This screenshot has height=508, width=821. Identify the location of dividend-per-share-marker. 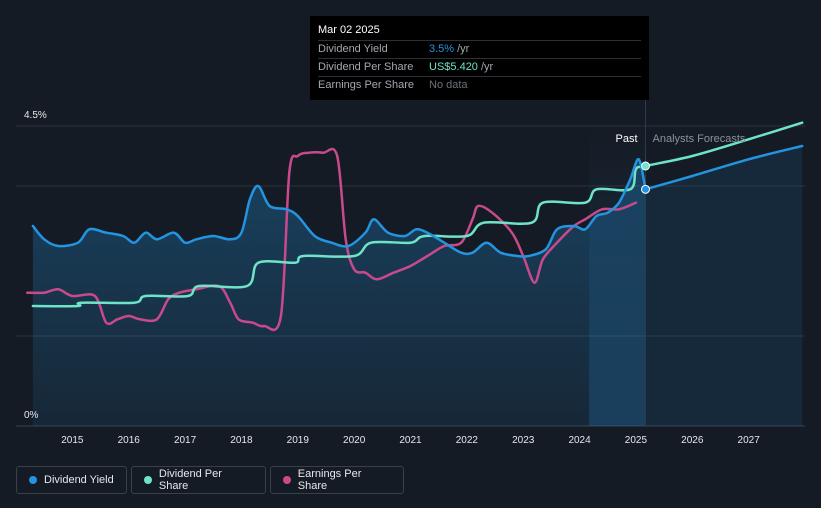
(646, 166).